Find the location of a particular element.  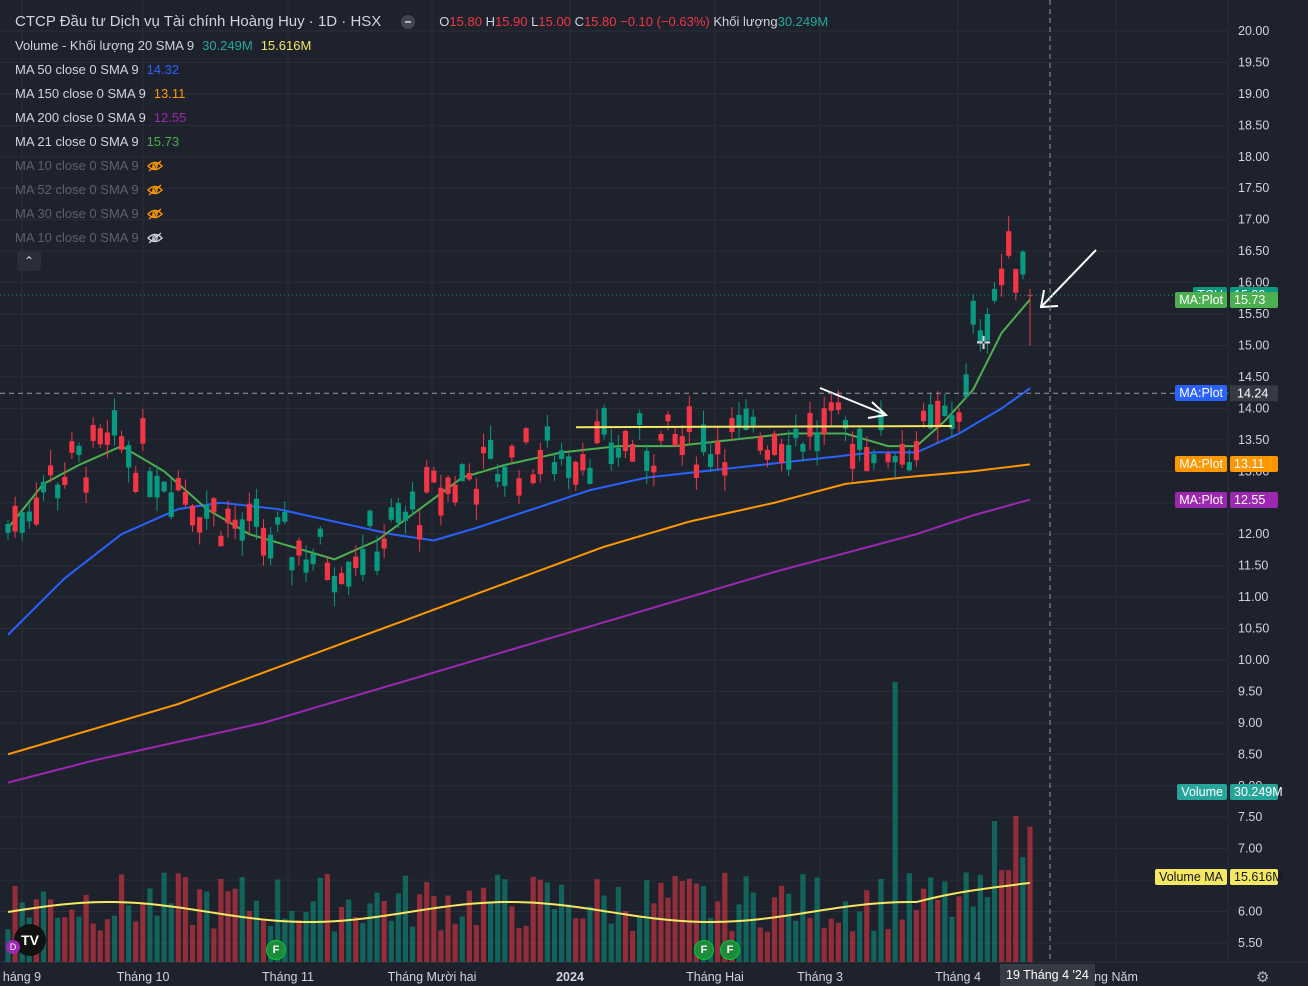

dividend-marker: D is located at coordinates (13, 947).